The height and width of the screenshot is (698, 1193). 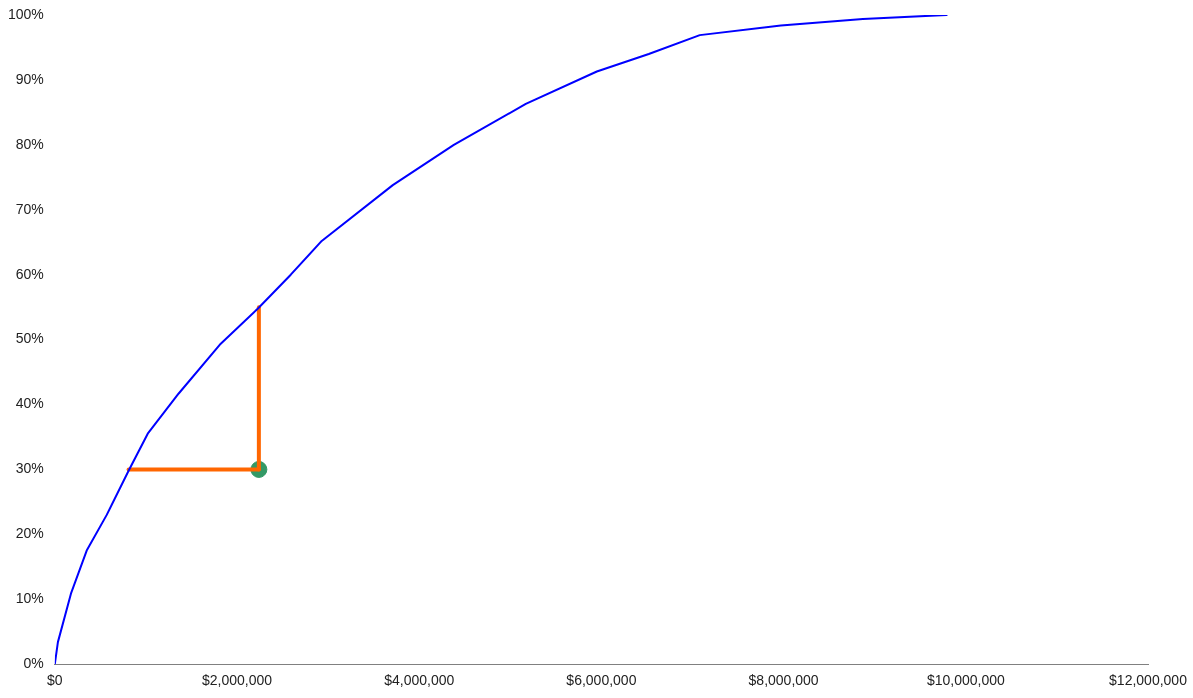 What do you see at coordinates (25, 13) in the screenshot?
I see `y-tick-label: 100%` at bounding box center [25, 13].